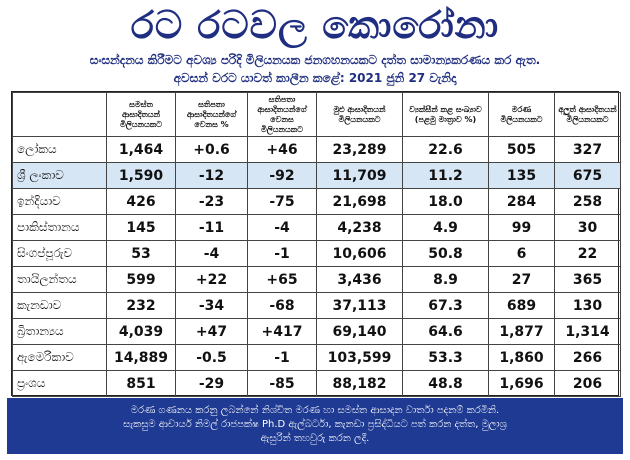 The width and height of the screenshot is (630, 460). What do you see at coordinates (211, 305) in the screenshot?
I see `value-cell: -34` at bounding box center [211, 305].